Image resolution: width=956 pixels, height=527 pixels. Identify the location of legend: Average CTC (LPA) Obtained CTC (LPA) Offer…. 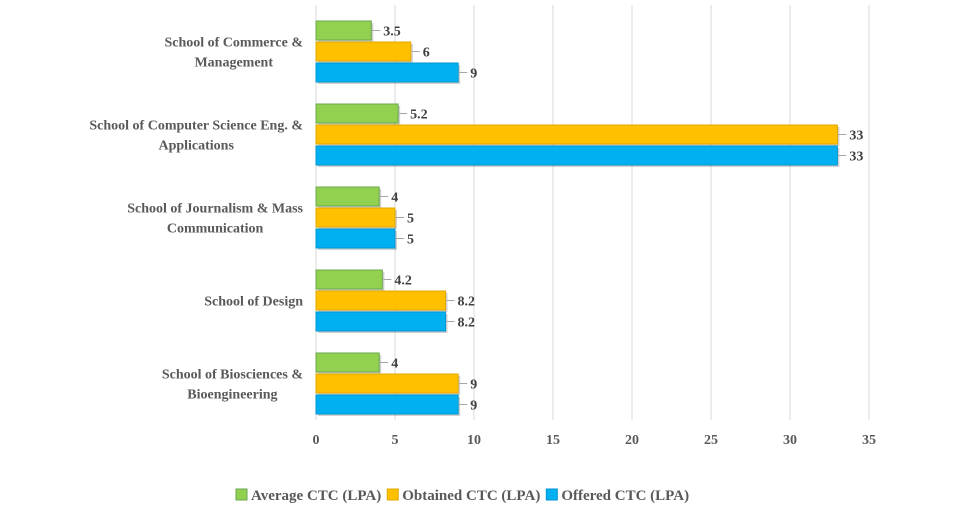
(462, 496).